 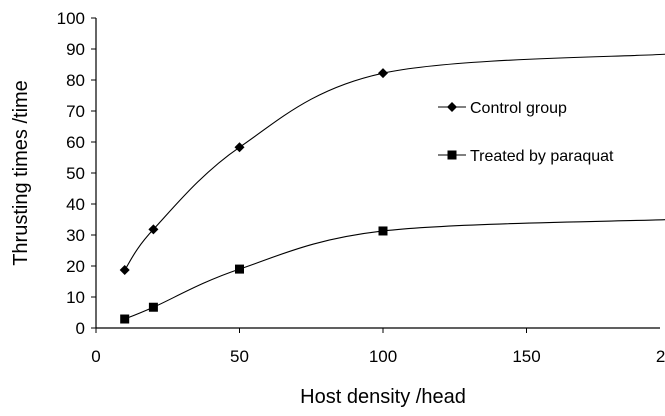 What do you see at coordinates (383, 356) in the screenshot?
I see `x-tick-label: 100` at bounding box center [383, 356].